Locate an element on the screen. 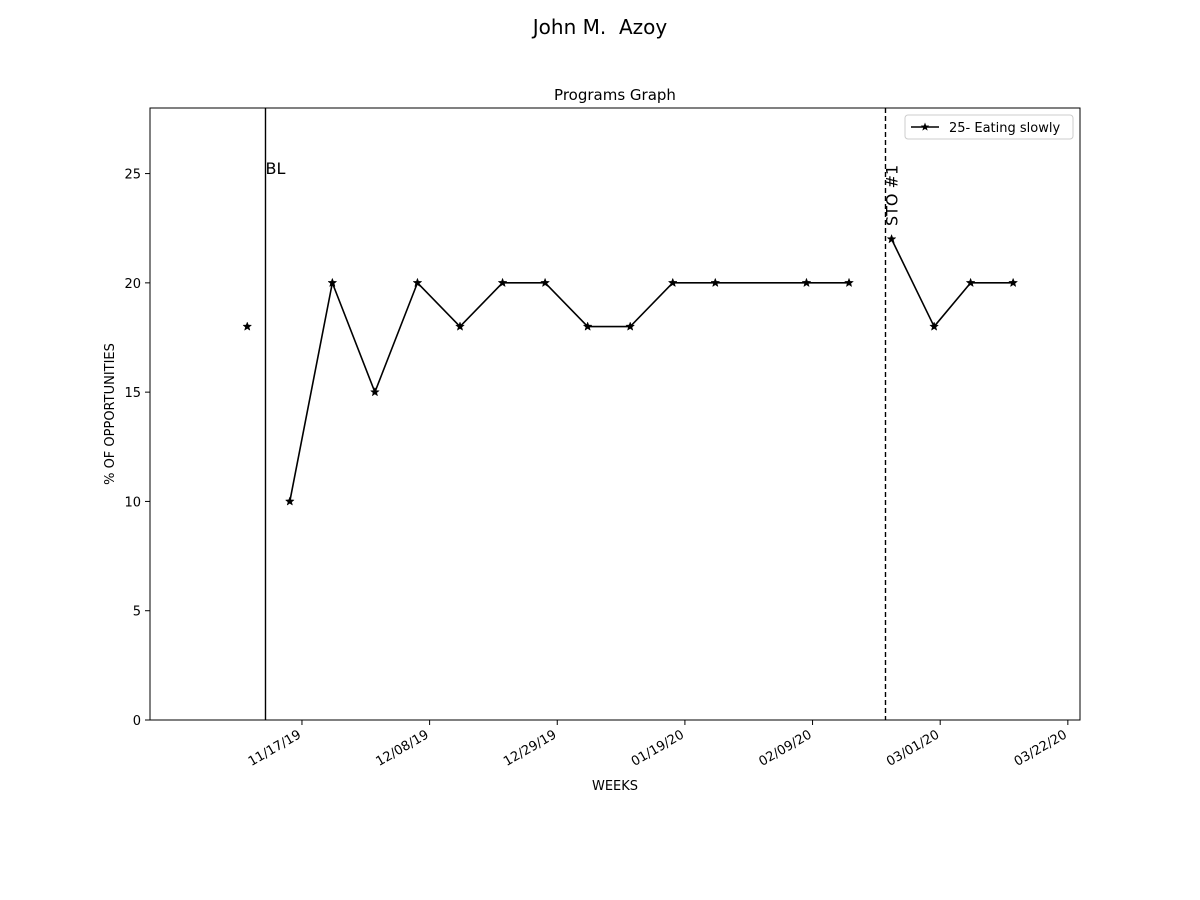  legend: 25- Eating slowly is located at coordinates (989, 127).